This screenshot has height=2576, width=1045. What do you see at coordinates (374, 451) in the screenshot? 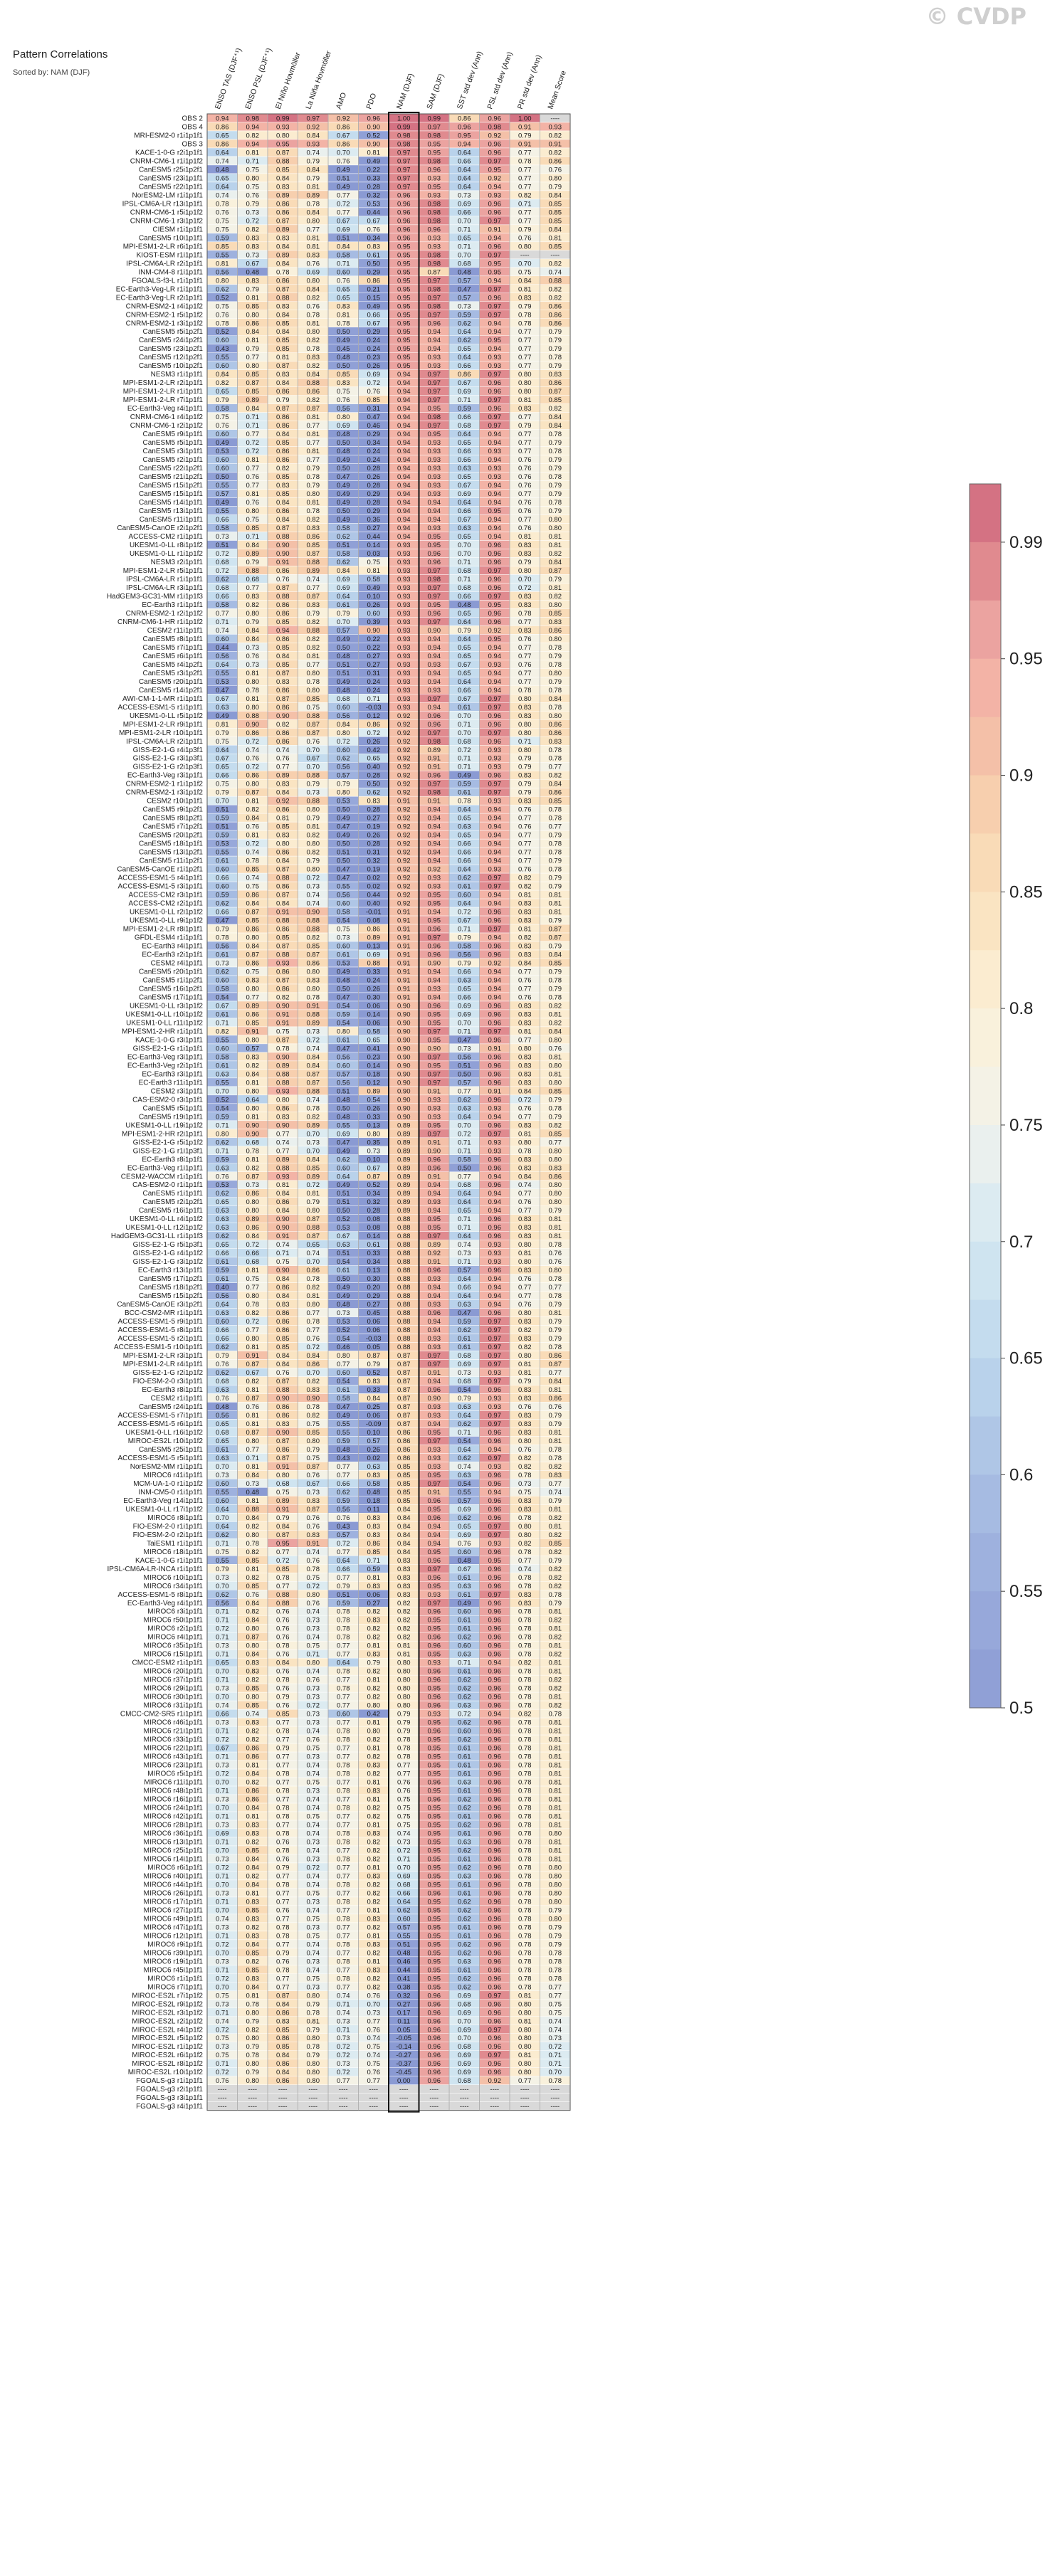
I see `cell-value-label: 0.24` at bounding box center [374, 451].